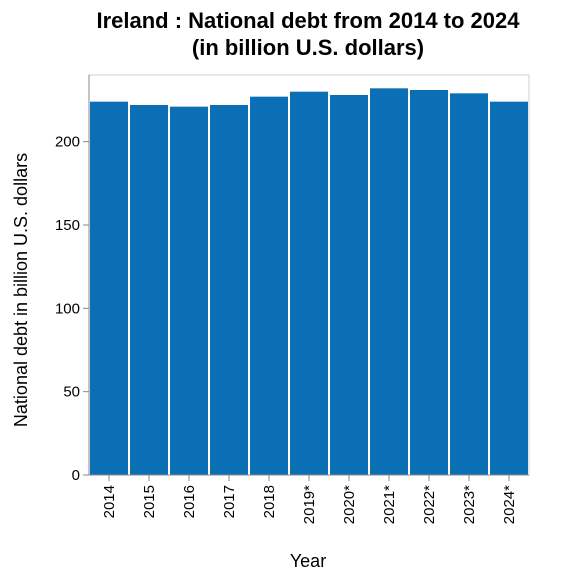 The image size is (568, 582). Describe the element at coordinates (149, 501) in the screenshot. I see `x-tick-label: 2015` at that location.